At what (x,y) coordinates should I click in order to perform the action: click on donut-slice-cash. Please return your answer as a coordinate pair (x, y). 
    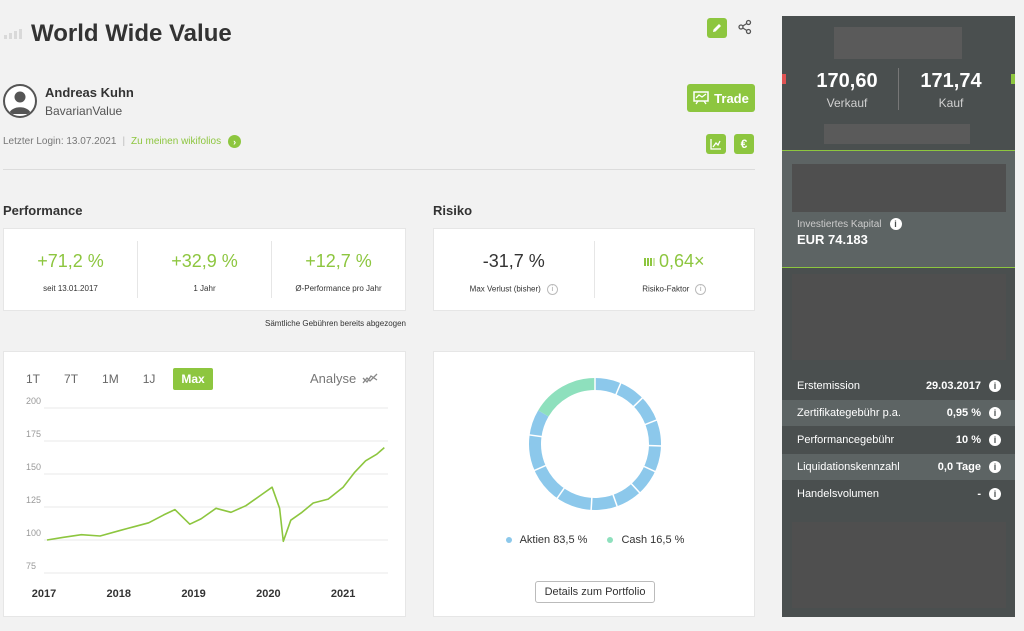
    Looking at the image, I should click on (567, 397).